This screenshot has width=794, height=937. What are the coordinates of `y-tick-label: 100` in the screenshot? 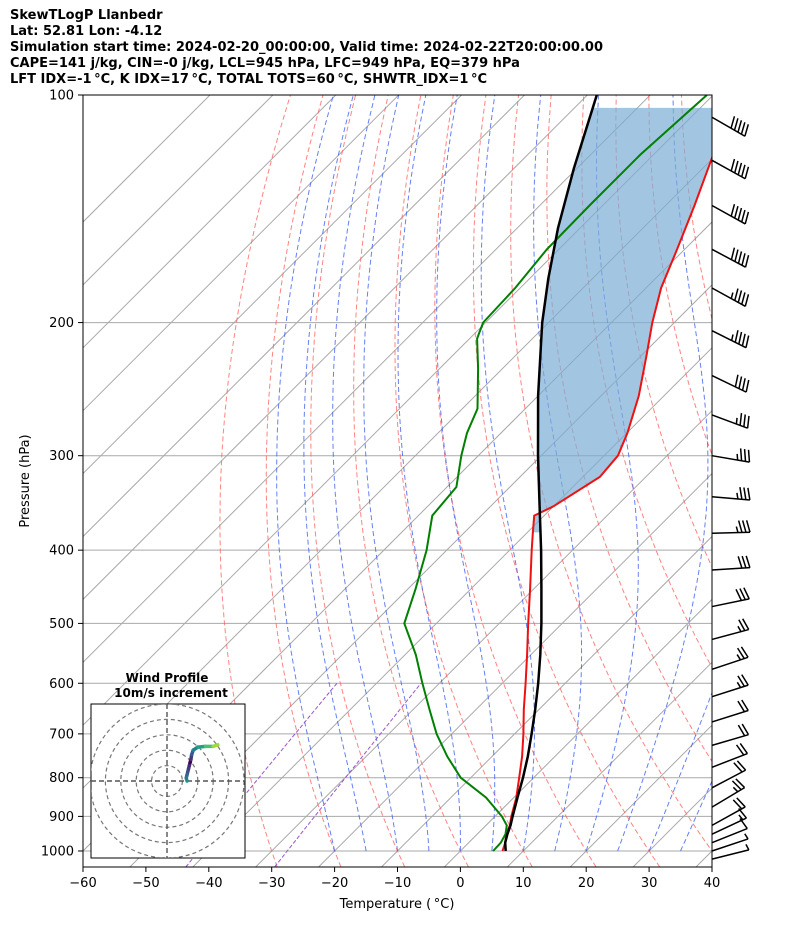 It's located at (61, 96).